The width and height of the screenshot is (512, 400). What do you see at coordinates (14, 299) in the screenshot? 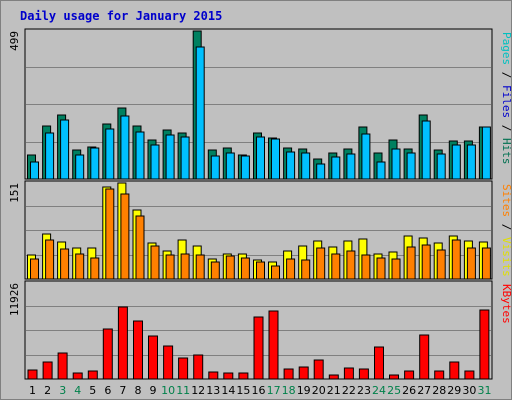
I see `ymax-label: 11926` at bounding box center [14, 299].